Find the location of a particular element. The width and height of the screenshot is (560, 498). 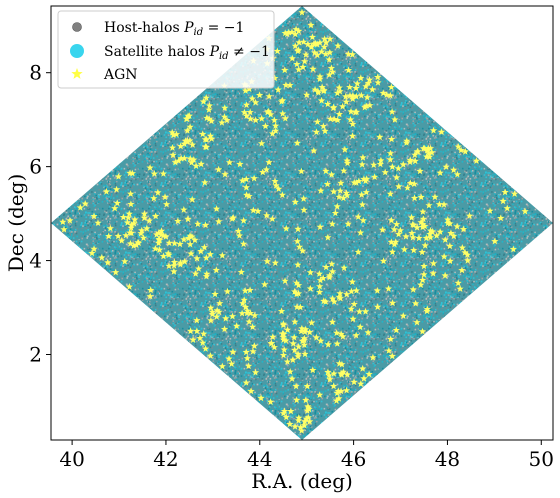

y-tick-label: 8 is located at coordinates (35, 73).